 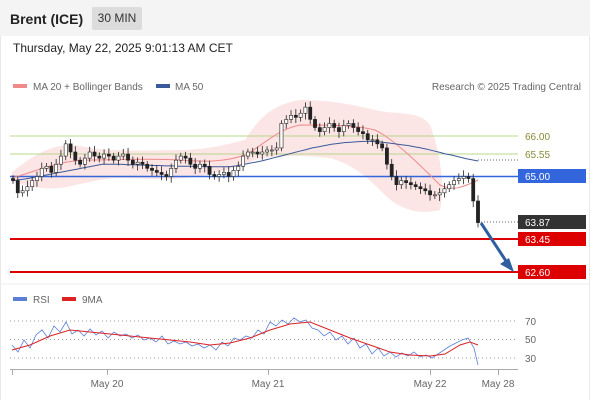 What do you see at coordinates (531, 322) in the screenshot?
I see `rsi-axis-70: 70` at bounding box center [531, 322].